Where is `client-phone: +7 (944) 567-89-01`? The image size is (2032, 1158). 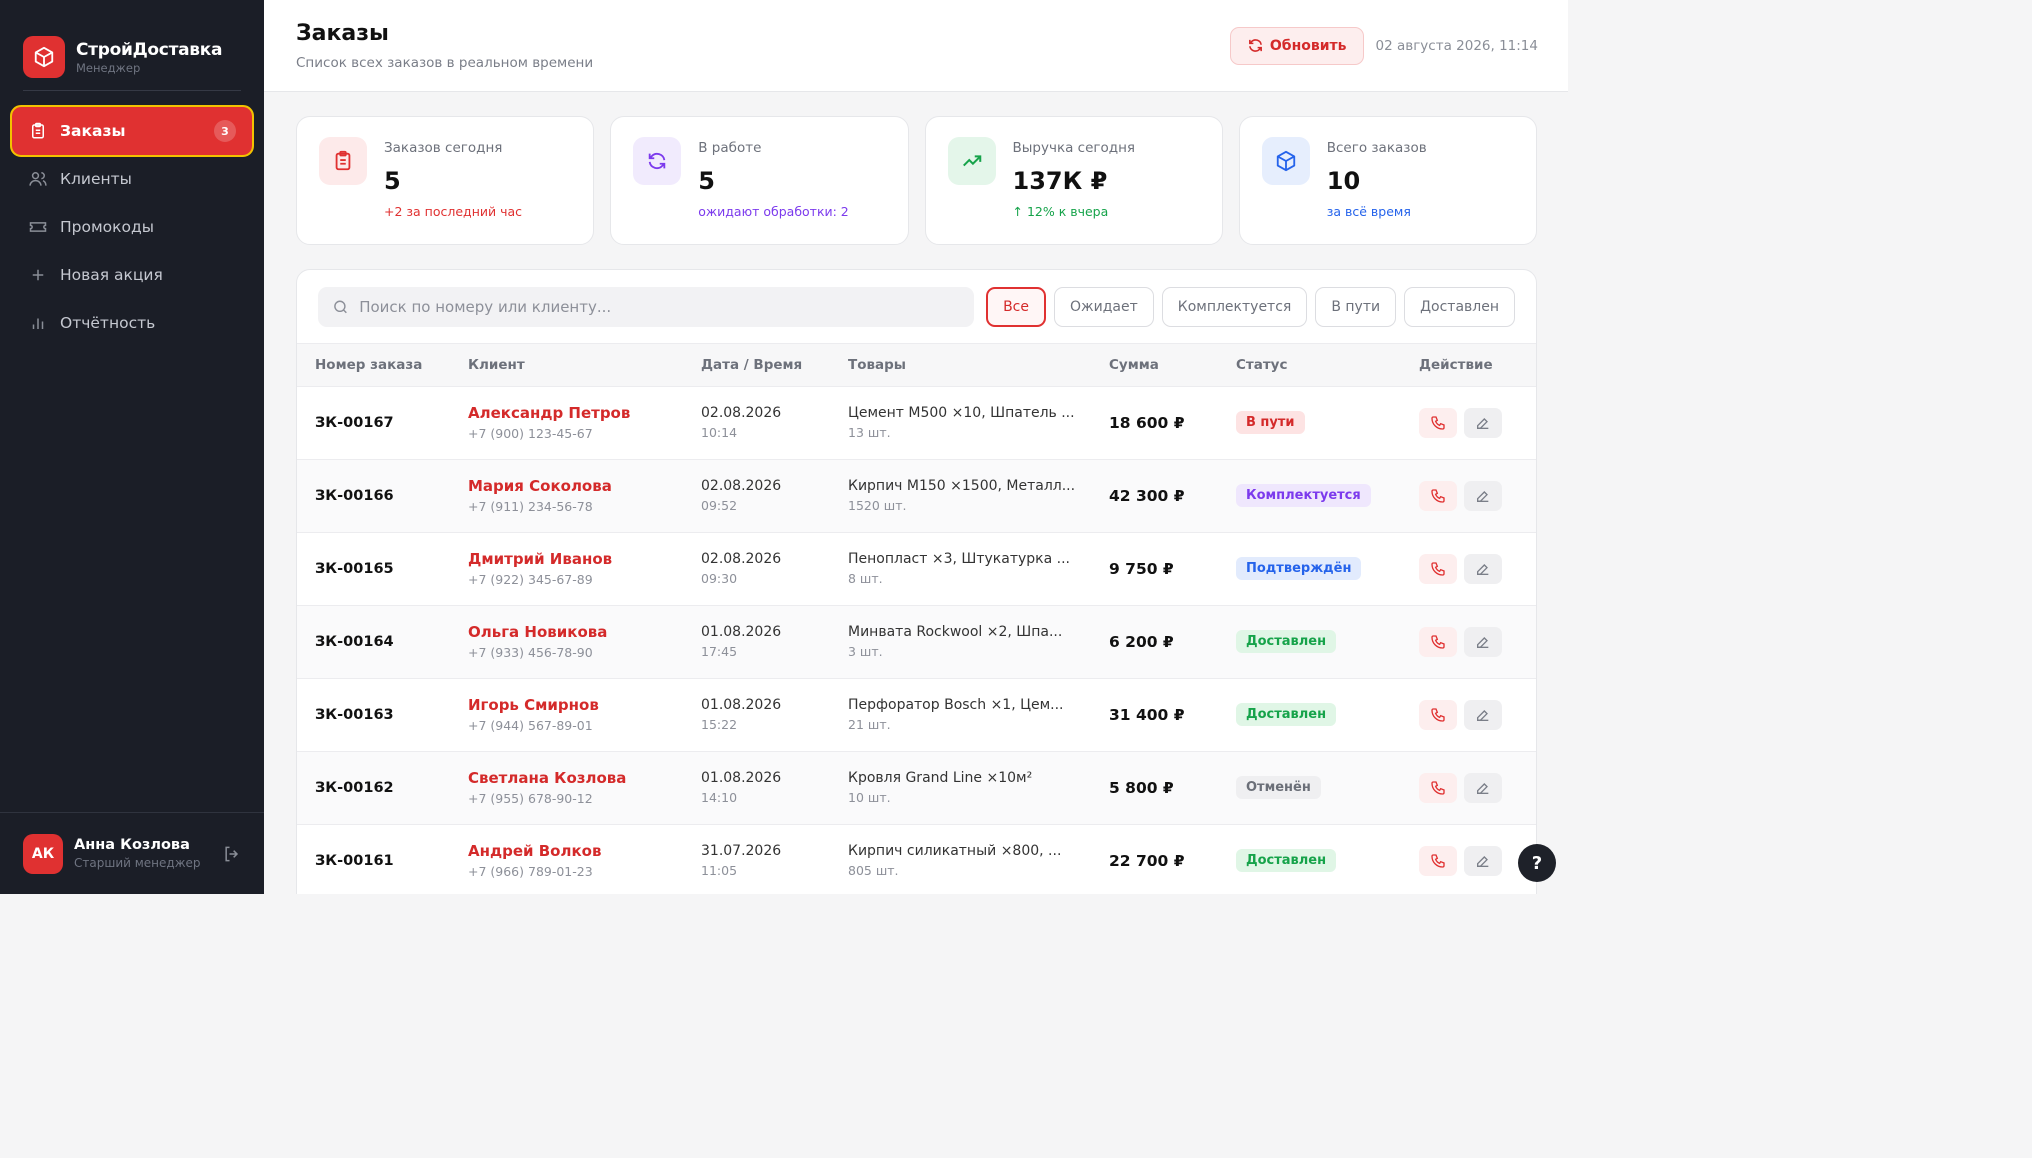
client-phone: +7 (944) 567-89-01 is located at coordinates (530, 725).